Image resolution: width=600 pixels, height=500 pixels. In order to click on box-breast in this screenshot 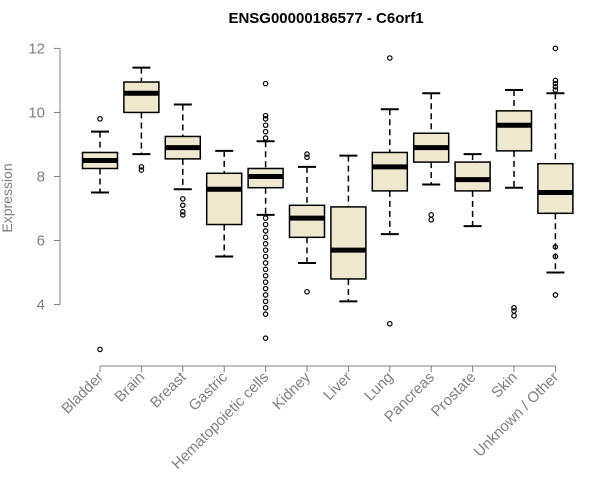, I will do `click(183, 160)`.